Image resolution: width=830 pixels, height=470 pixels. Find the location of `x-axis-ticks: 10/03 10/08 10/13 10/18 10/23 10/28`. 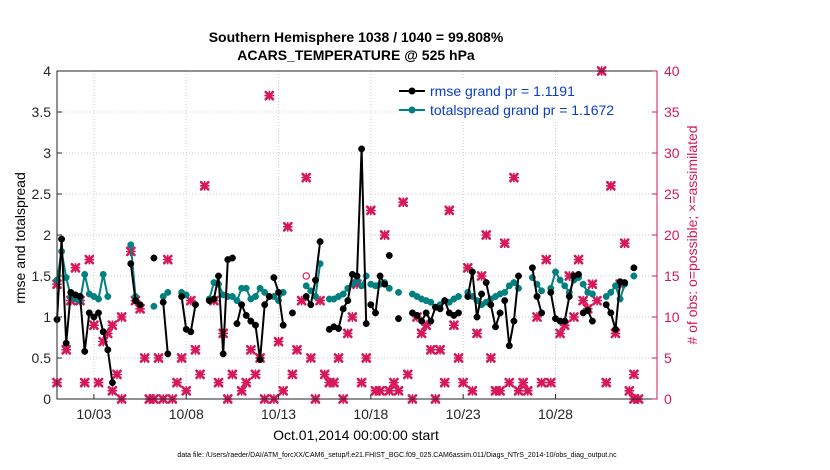

x-axis-ticks: 10/03 10/08 10/13 10/18 10/23 10/28 is located at coordinates (324, 408).